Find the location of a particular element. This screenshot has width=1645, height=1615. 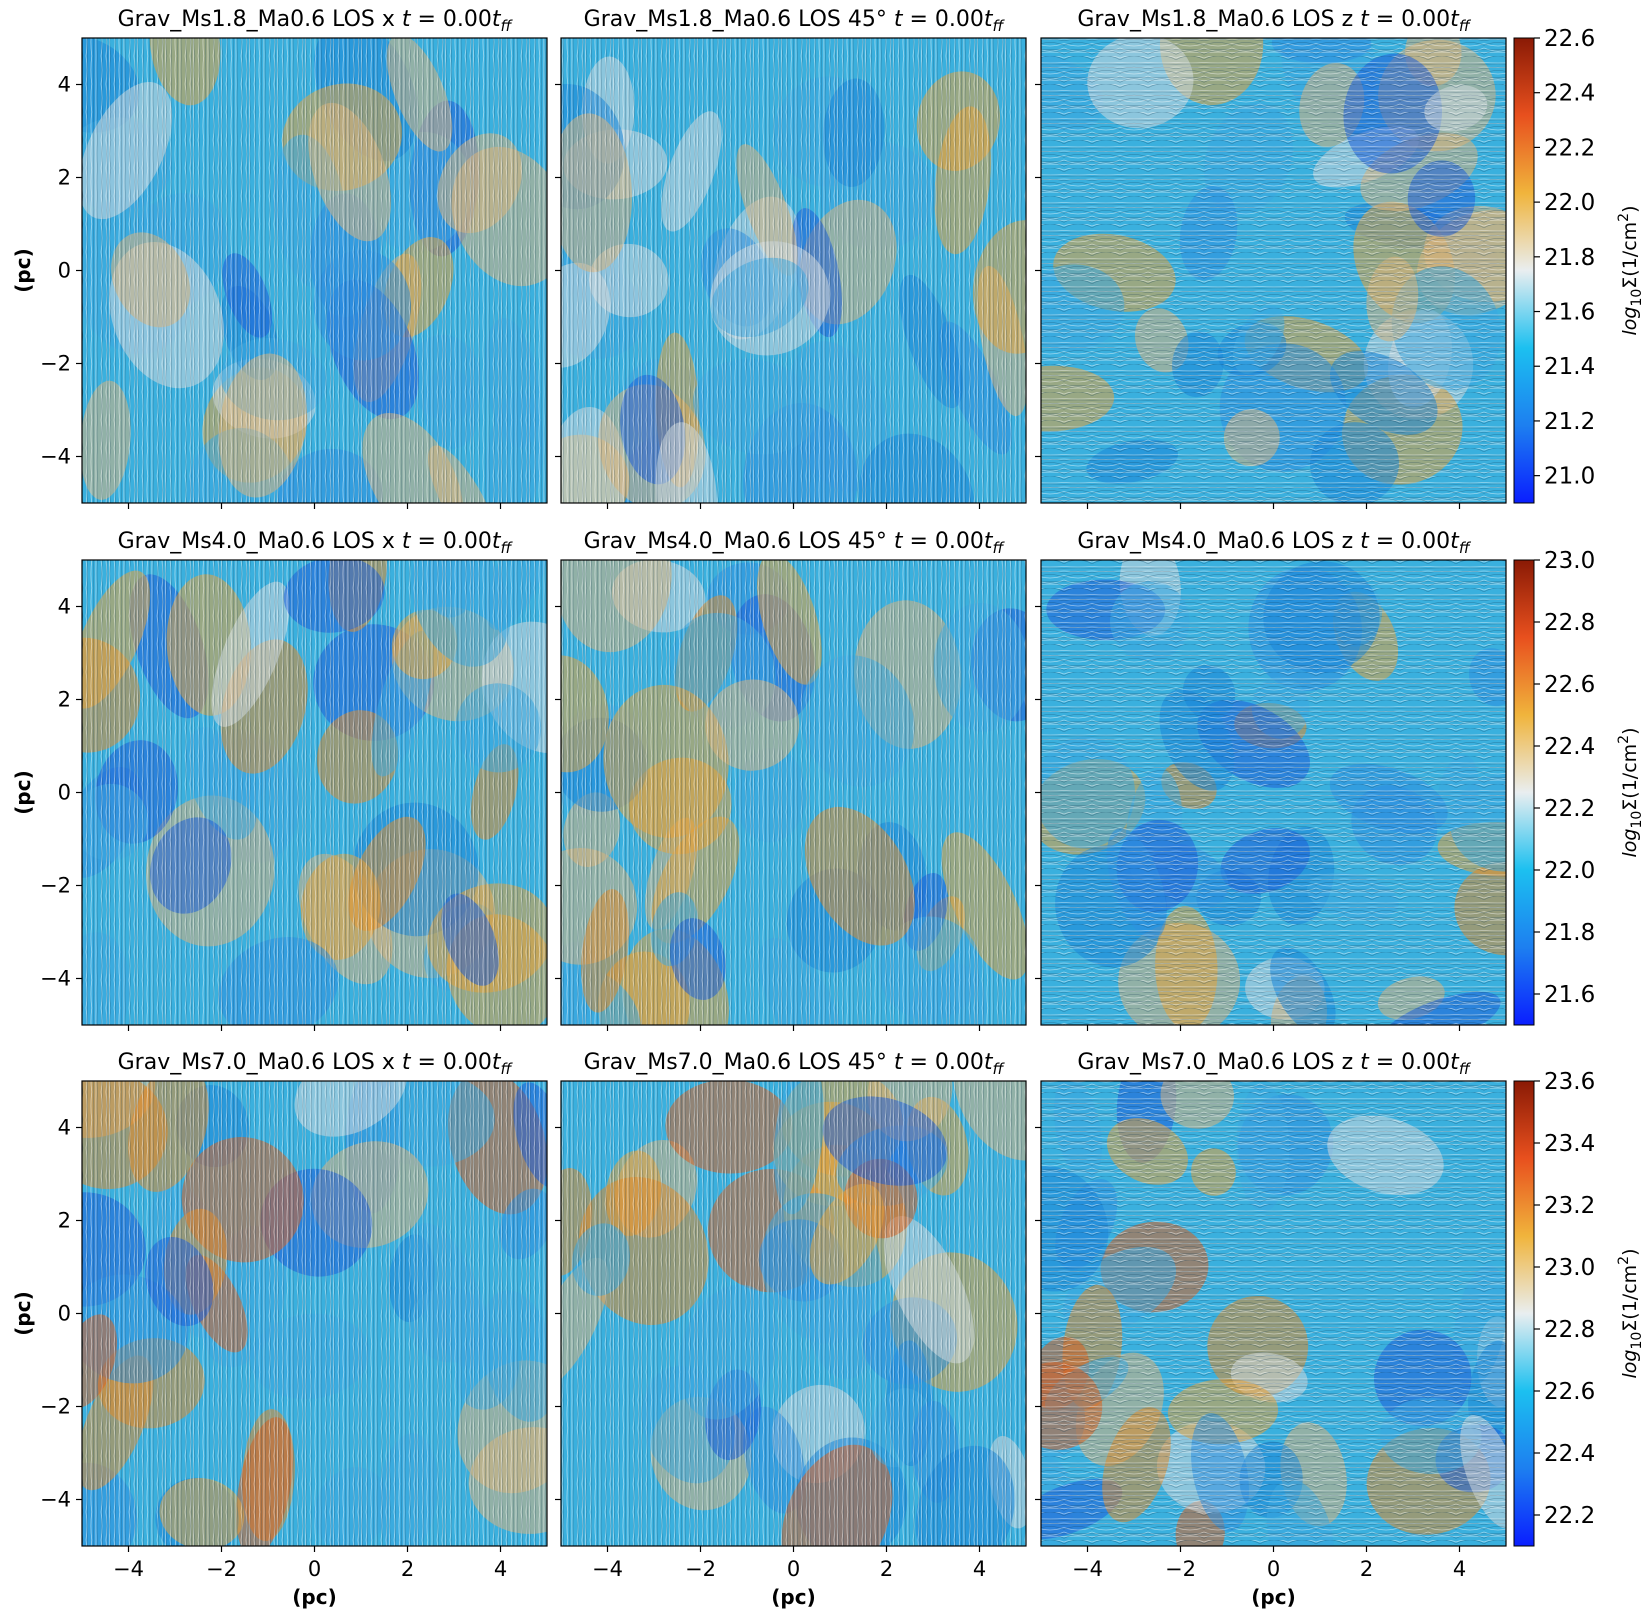

panel-title: Grav_Ms4.0_Ma0.6 LOS x t = 0.00tff is located at coordinates (316, 543).